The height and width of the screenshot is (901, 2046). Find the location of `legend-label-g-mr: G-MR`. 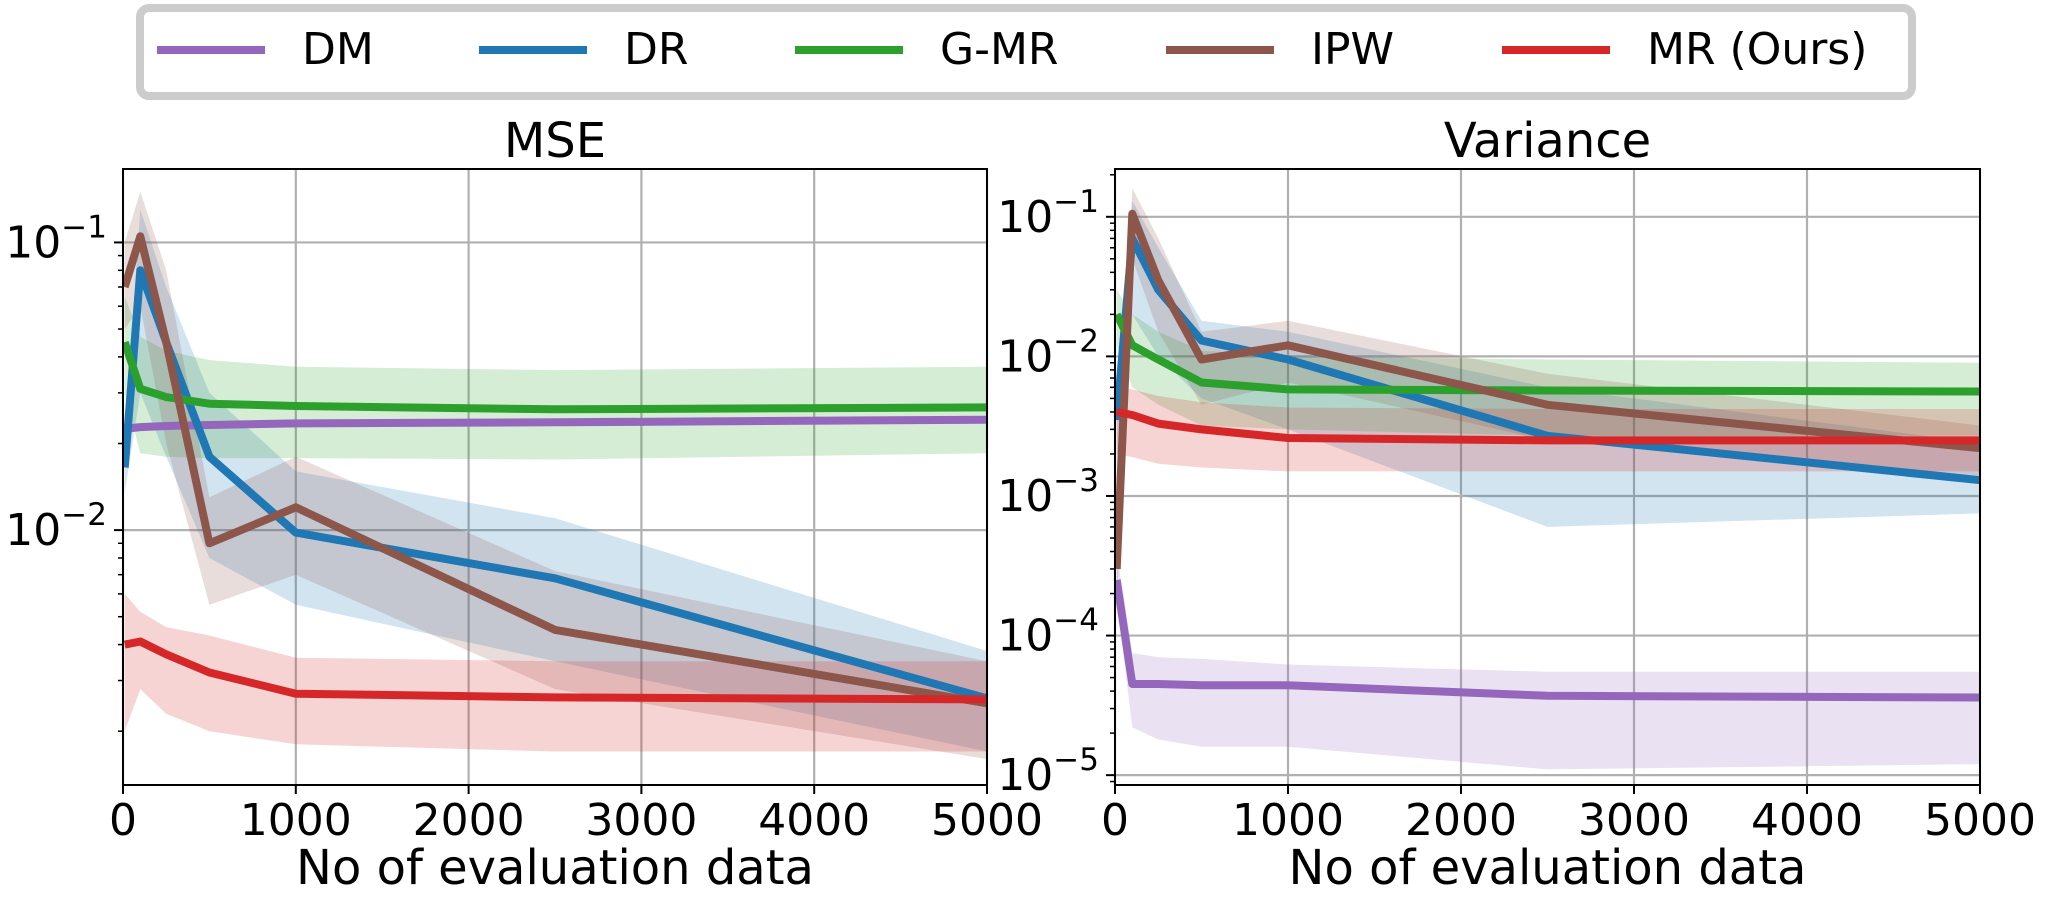

legend-label-g-mr: G-MR is located at coordinates (999, 49).